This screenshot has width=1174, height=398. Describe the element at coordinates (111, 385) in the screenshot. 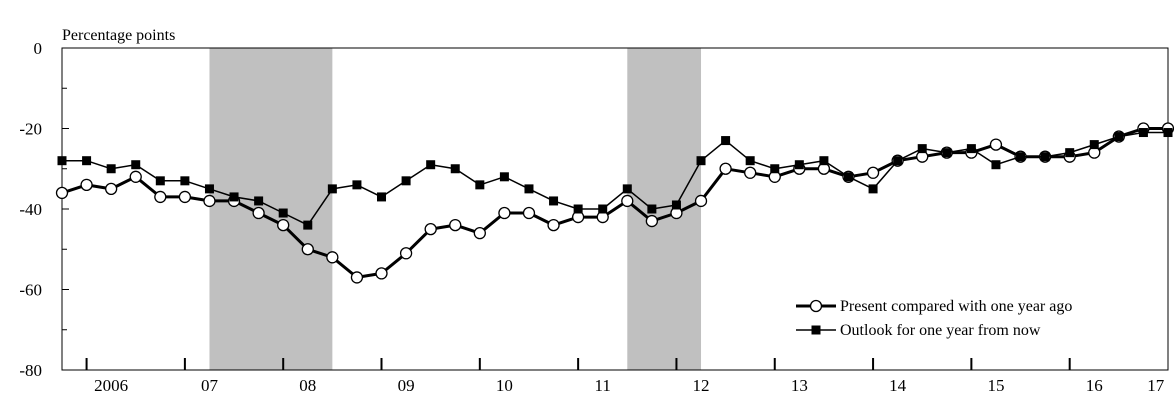

I see `x-tick-label: 2006` at that location.